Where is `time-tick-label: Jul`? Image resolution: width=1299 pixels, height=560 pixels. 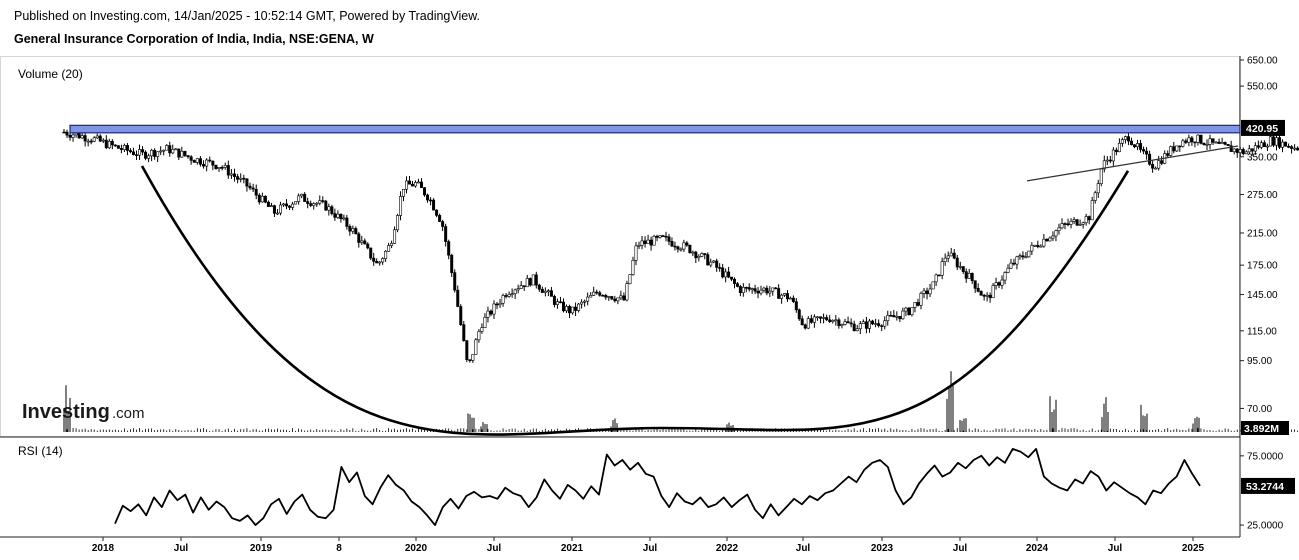 time-tick-label: Jul is located at coordinates (650, 548).